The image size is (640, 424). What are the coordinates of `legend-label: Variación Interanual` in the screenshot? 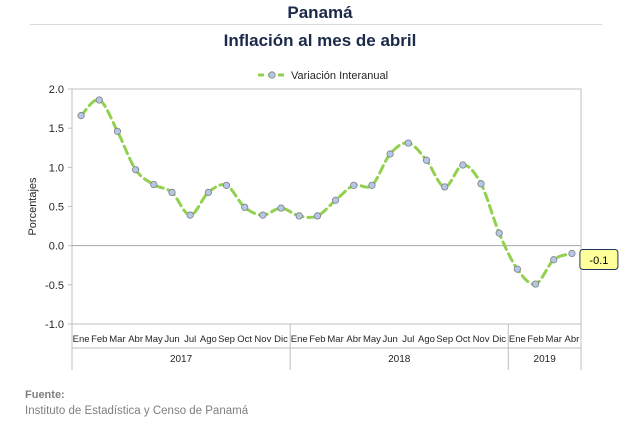 It's located at (339, 76).